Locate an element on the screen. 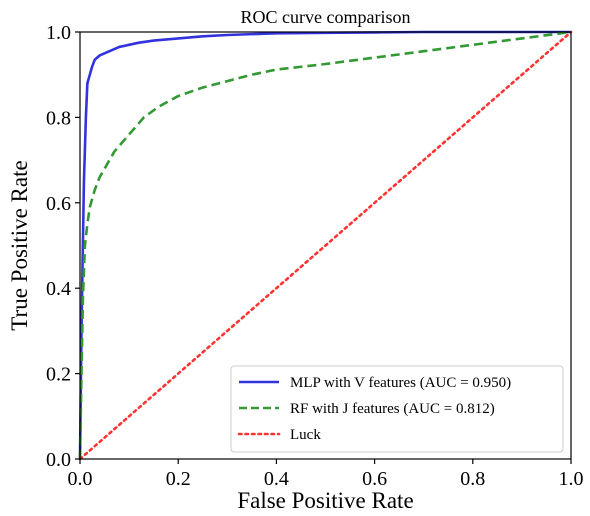 The height and width of the screenshot is (516, 590). y-tick-label: 0.4 is located at coordinates (58, 289).